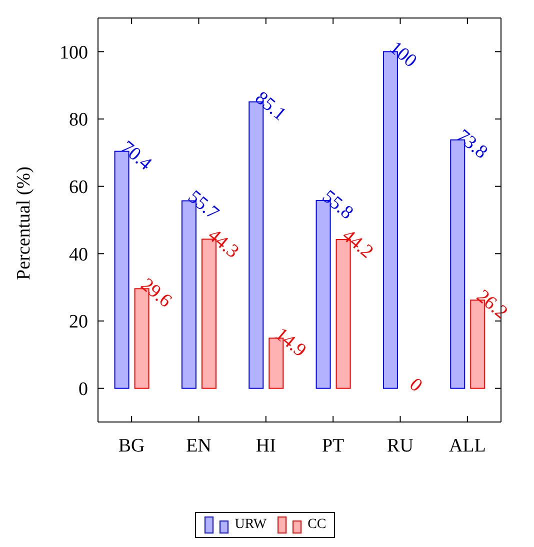 The height and width of the screenshot is (547, 534). Describe the element at coordinates (78, 255) in the screenshot. I see `y-tick-label: 40` at that location.